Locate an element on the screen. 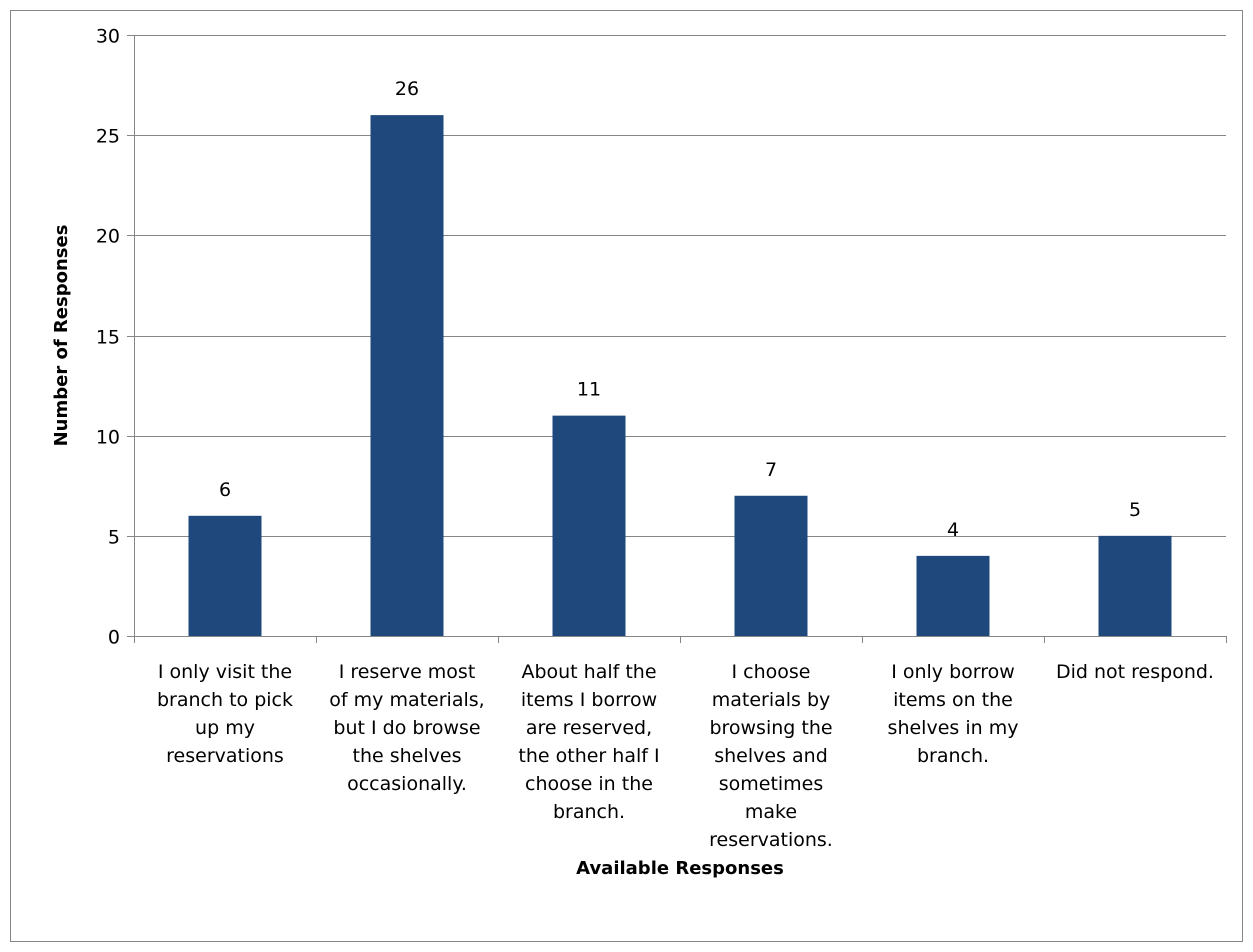  x-category-label: but I do browse is located at coordinates (406, 728).